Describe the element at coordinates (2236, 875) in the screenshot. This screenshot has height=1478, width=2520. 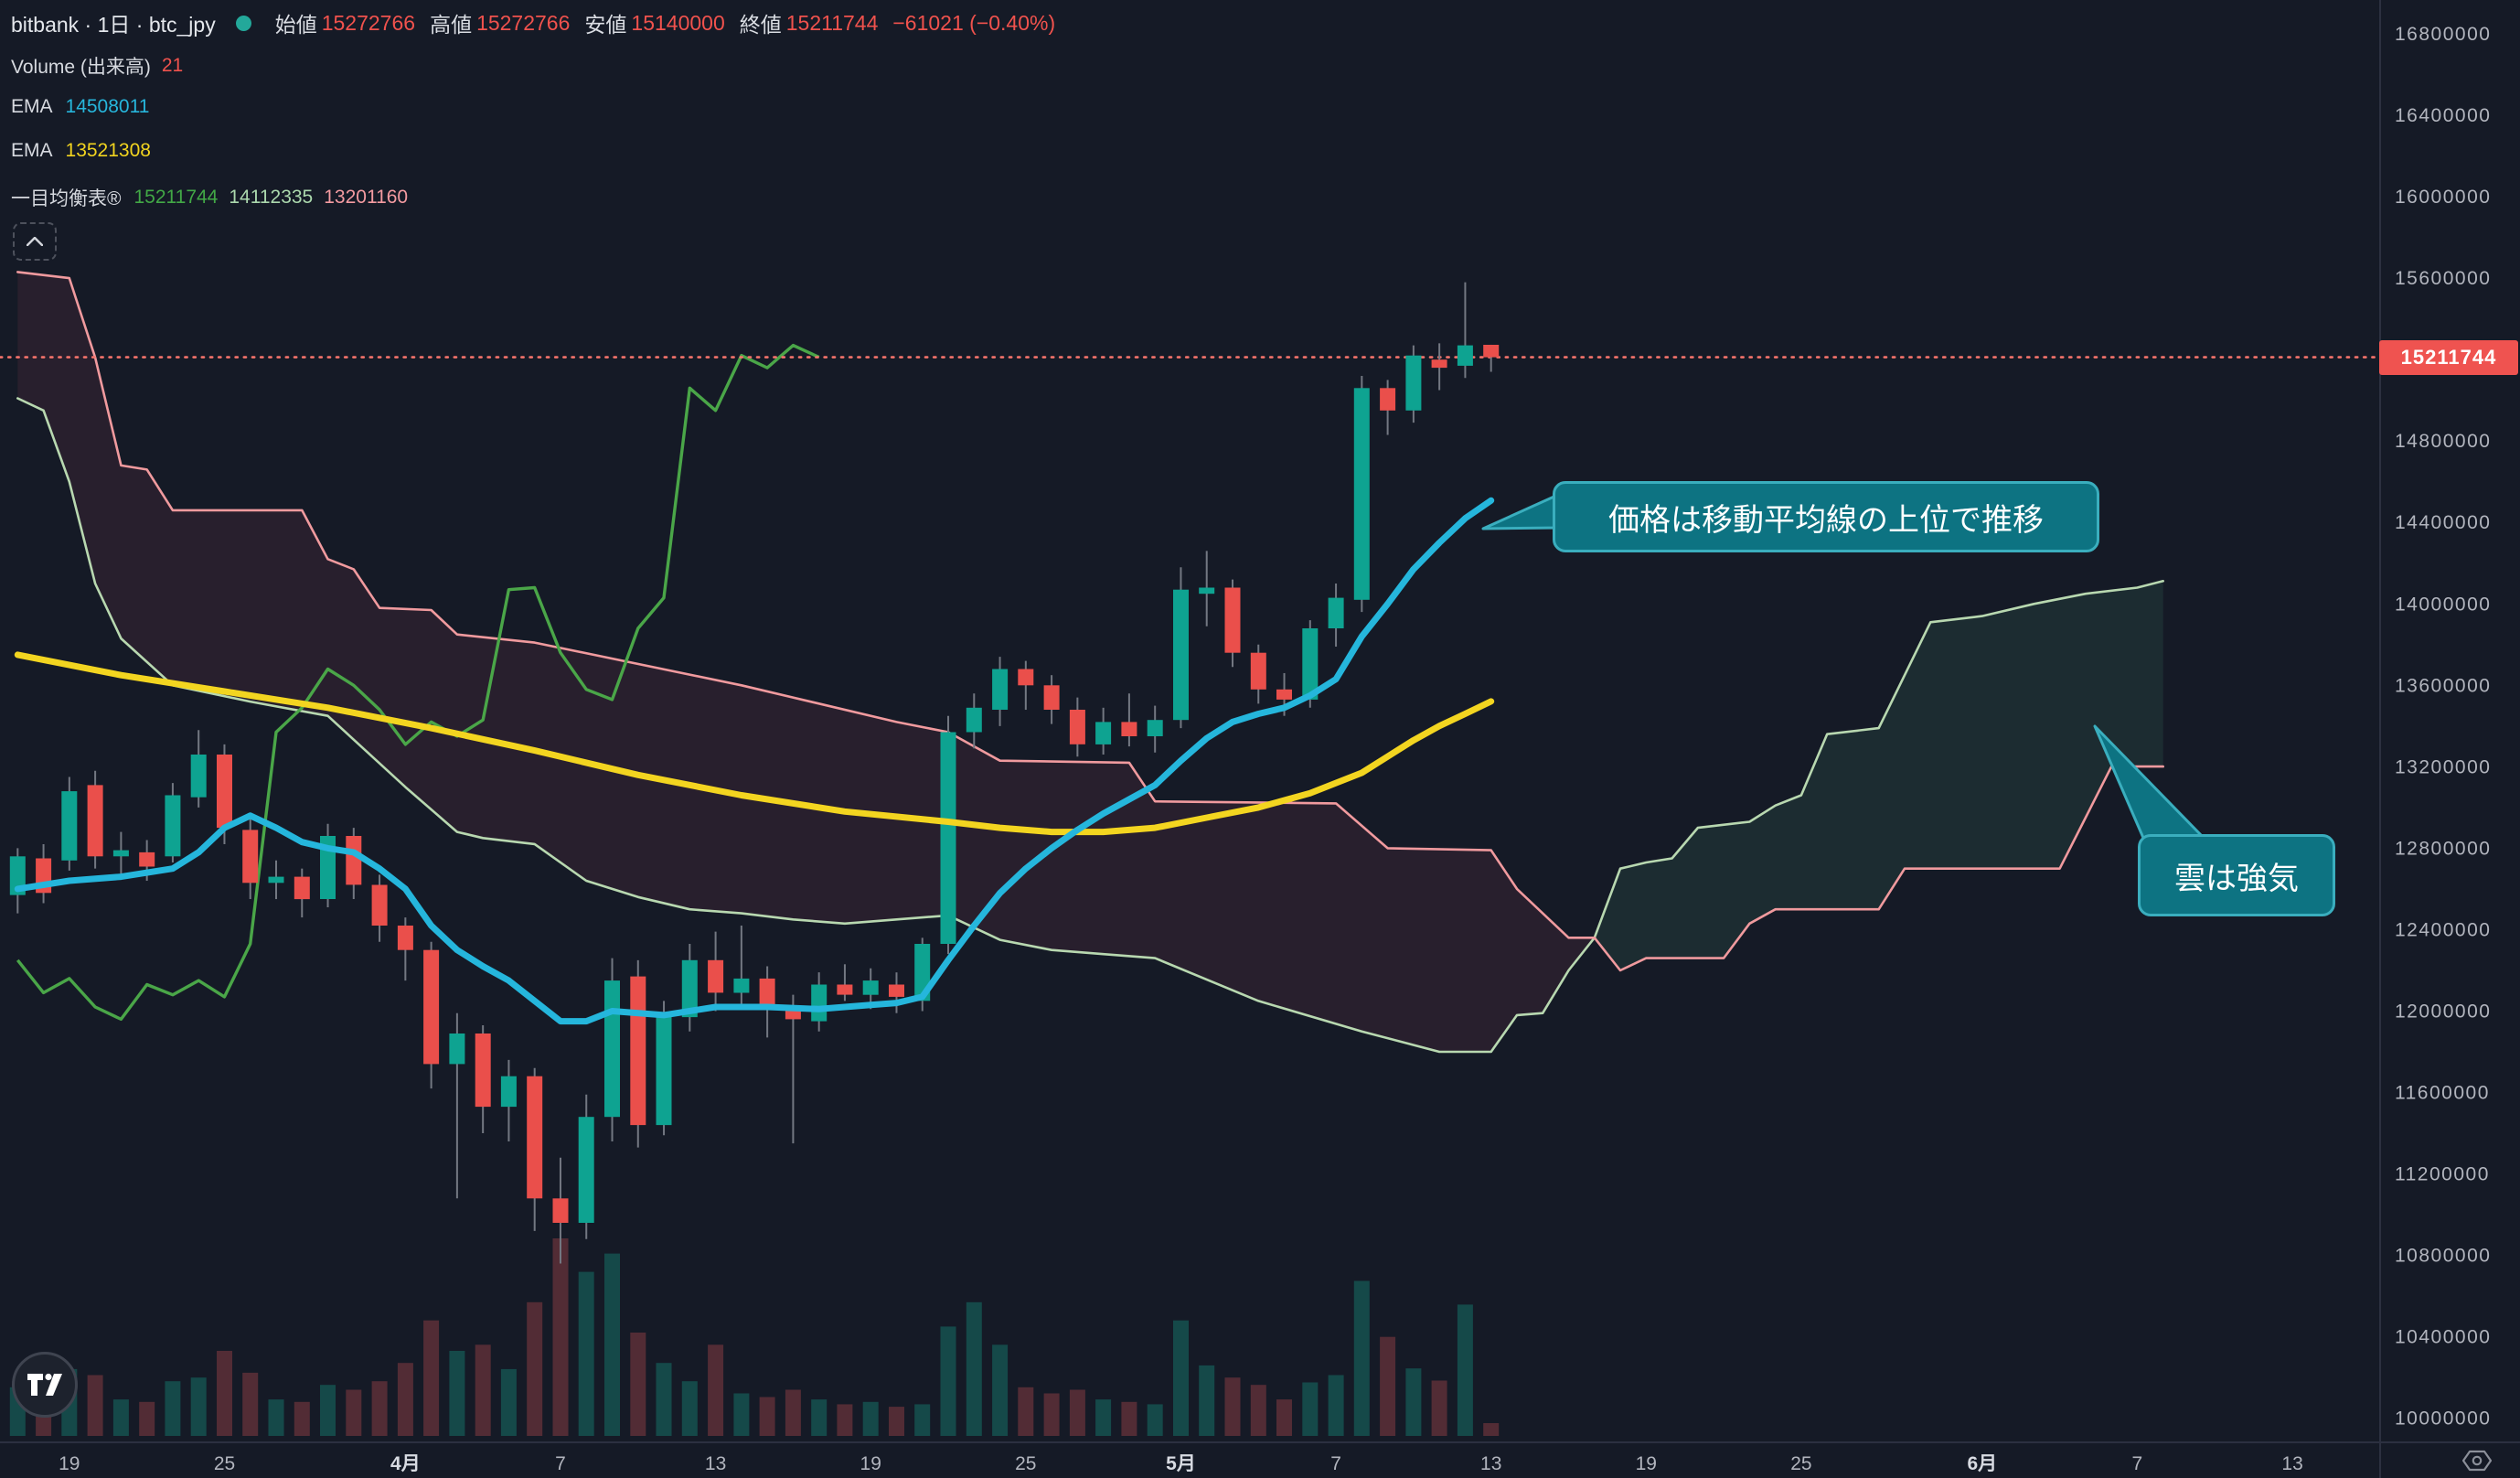
I see `annotation-cloud-callout: 雲は強気` at that location.